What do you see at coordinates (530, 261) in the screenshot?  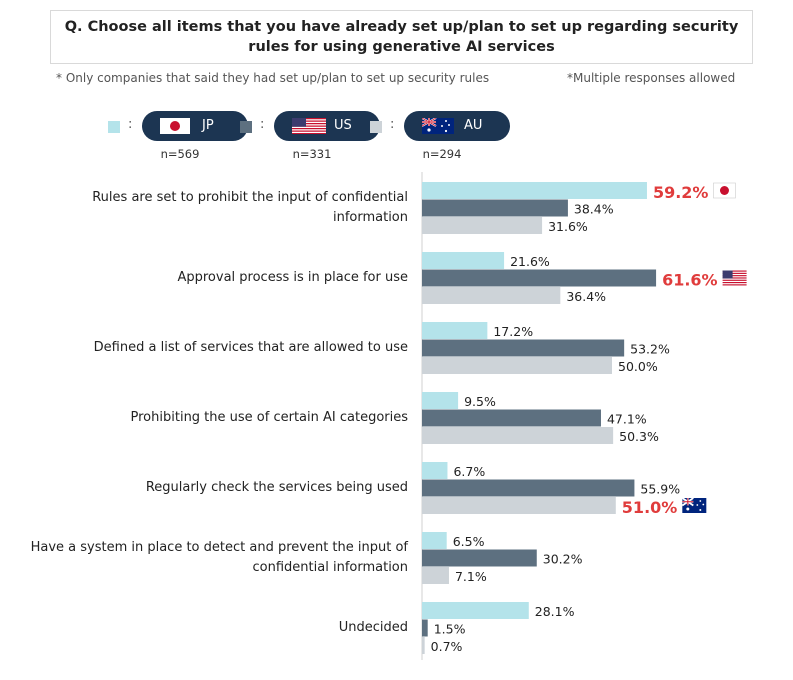 I see `data-label: 21.6%` at bounding box center [530, 261].